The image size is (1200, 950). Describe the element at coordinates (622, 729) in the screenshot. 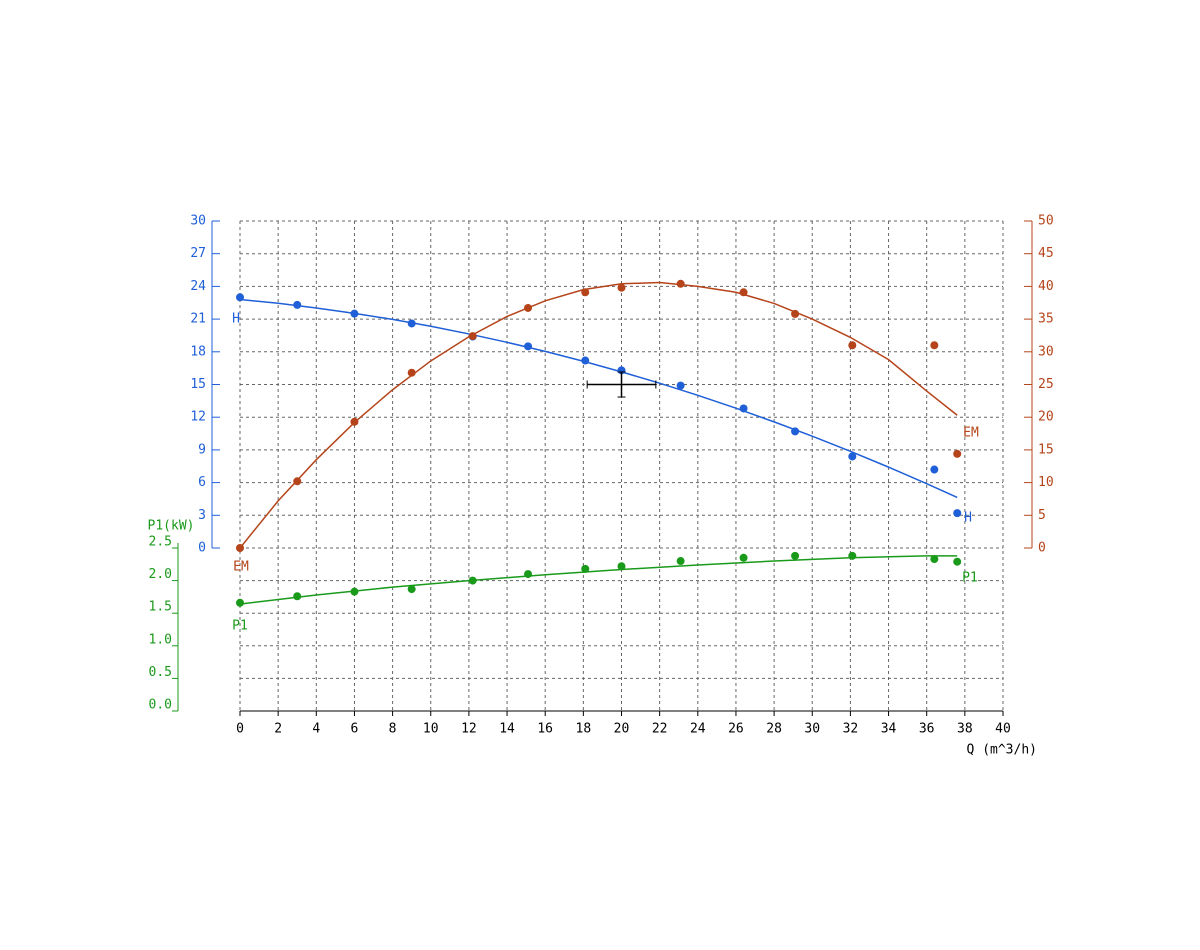

I see `x-tick-label: 20` at that location.